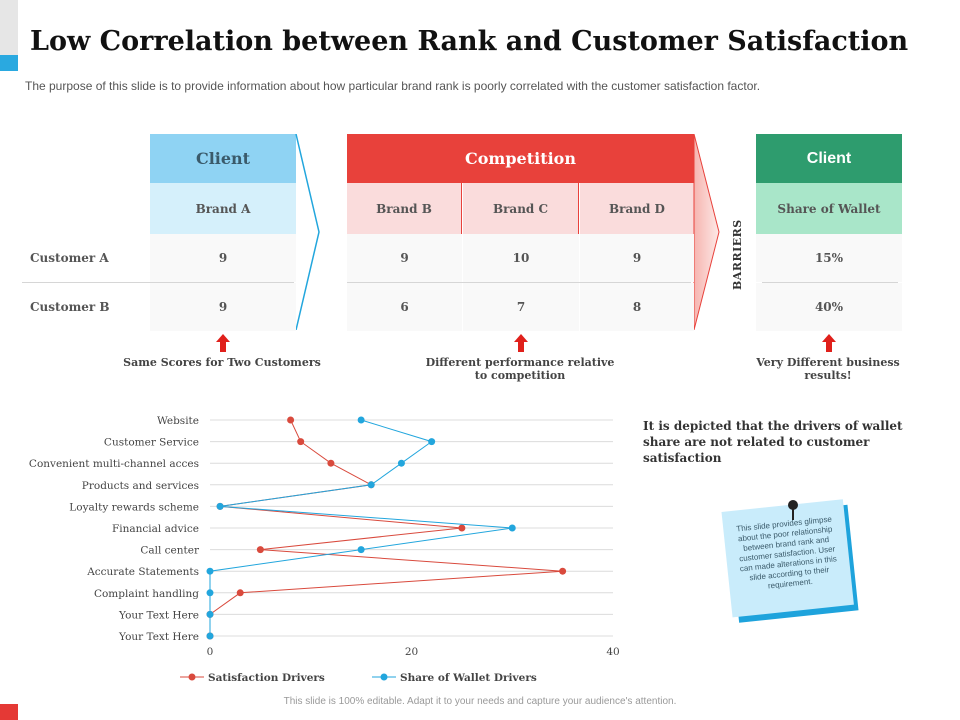  Describe the element at coordinates (404, 307) in the screenshot. I see `cell-brand-b: 6` at that location.